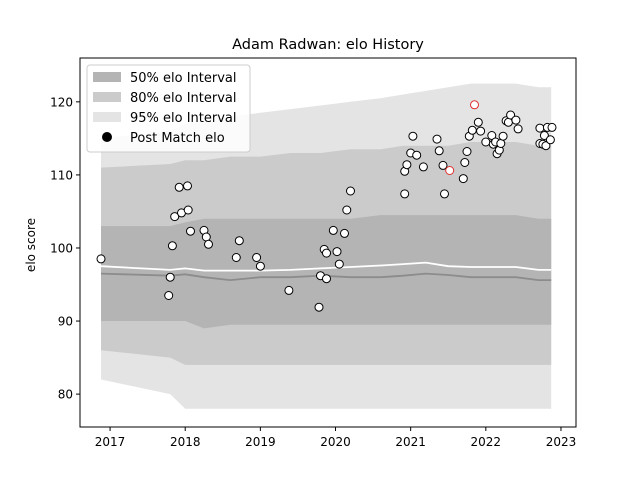 The width and height of the screenshot is (640, 484). Describe the element at coordinates (107, 137) in the screenshot. I see `legend-marker` at that location.